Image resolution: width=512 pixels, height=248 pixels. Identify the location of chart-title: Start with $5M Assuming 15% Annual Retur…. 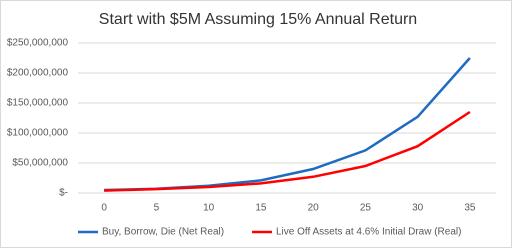
(258, 19).